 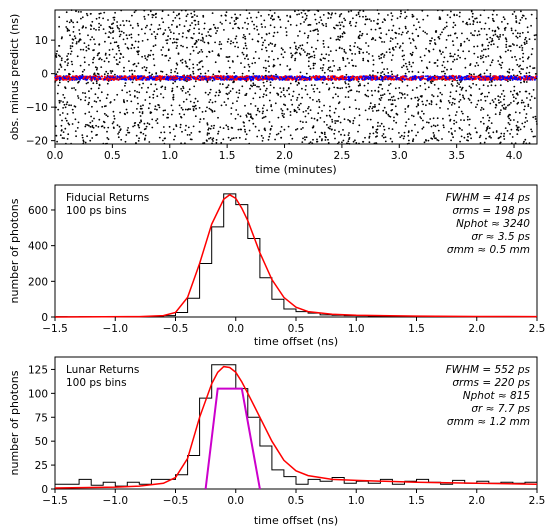 What do you see at coordinates (537, 501) in the screenshot?
I see `lunar-x-tick-label: 2.5` at bounding box center [537, 501].